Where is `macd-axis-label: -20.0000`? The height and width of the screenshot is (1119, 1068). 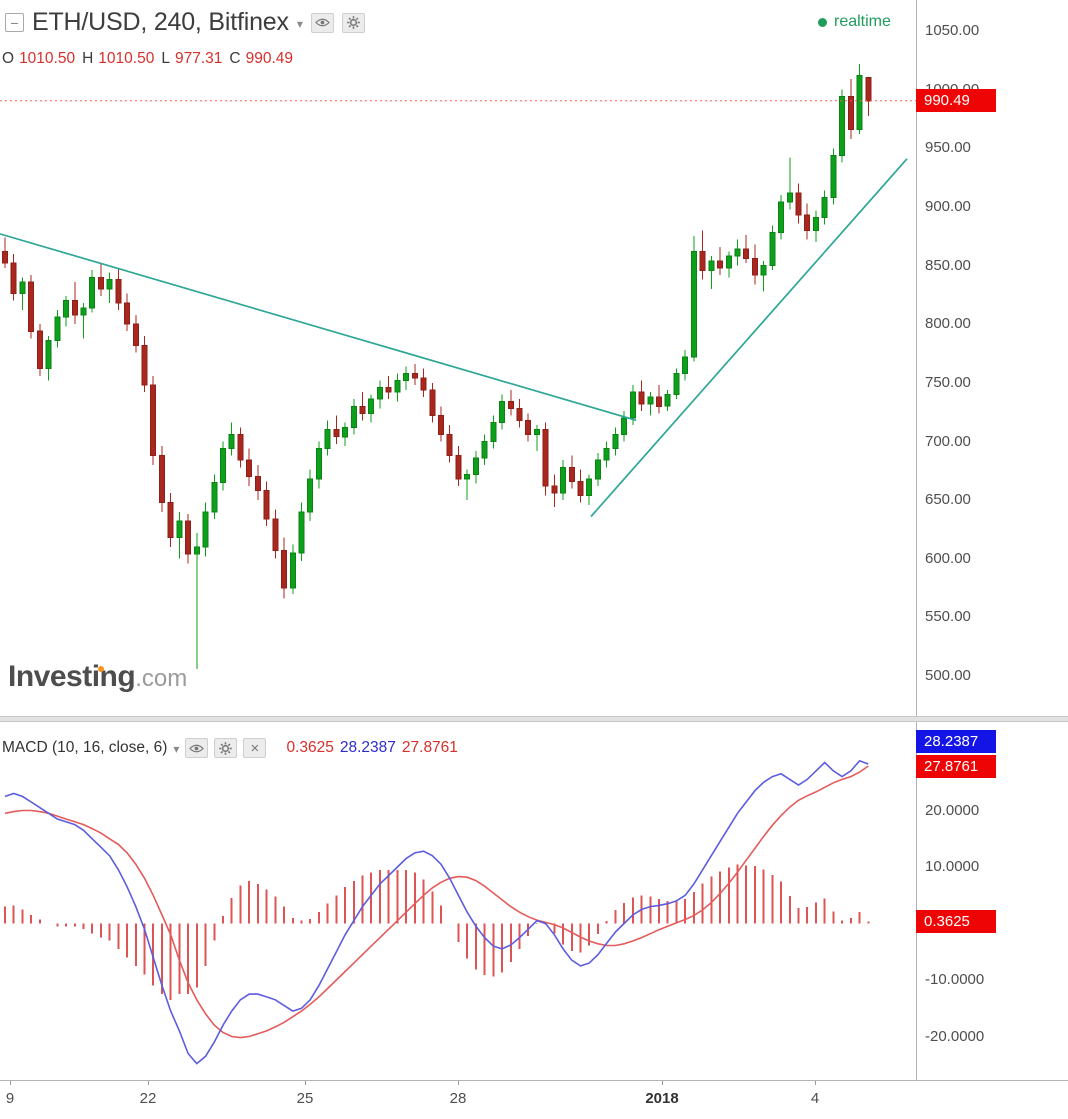 macd-axis-label: -20.0000 is located at coordinates (955, 1036).